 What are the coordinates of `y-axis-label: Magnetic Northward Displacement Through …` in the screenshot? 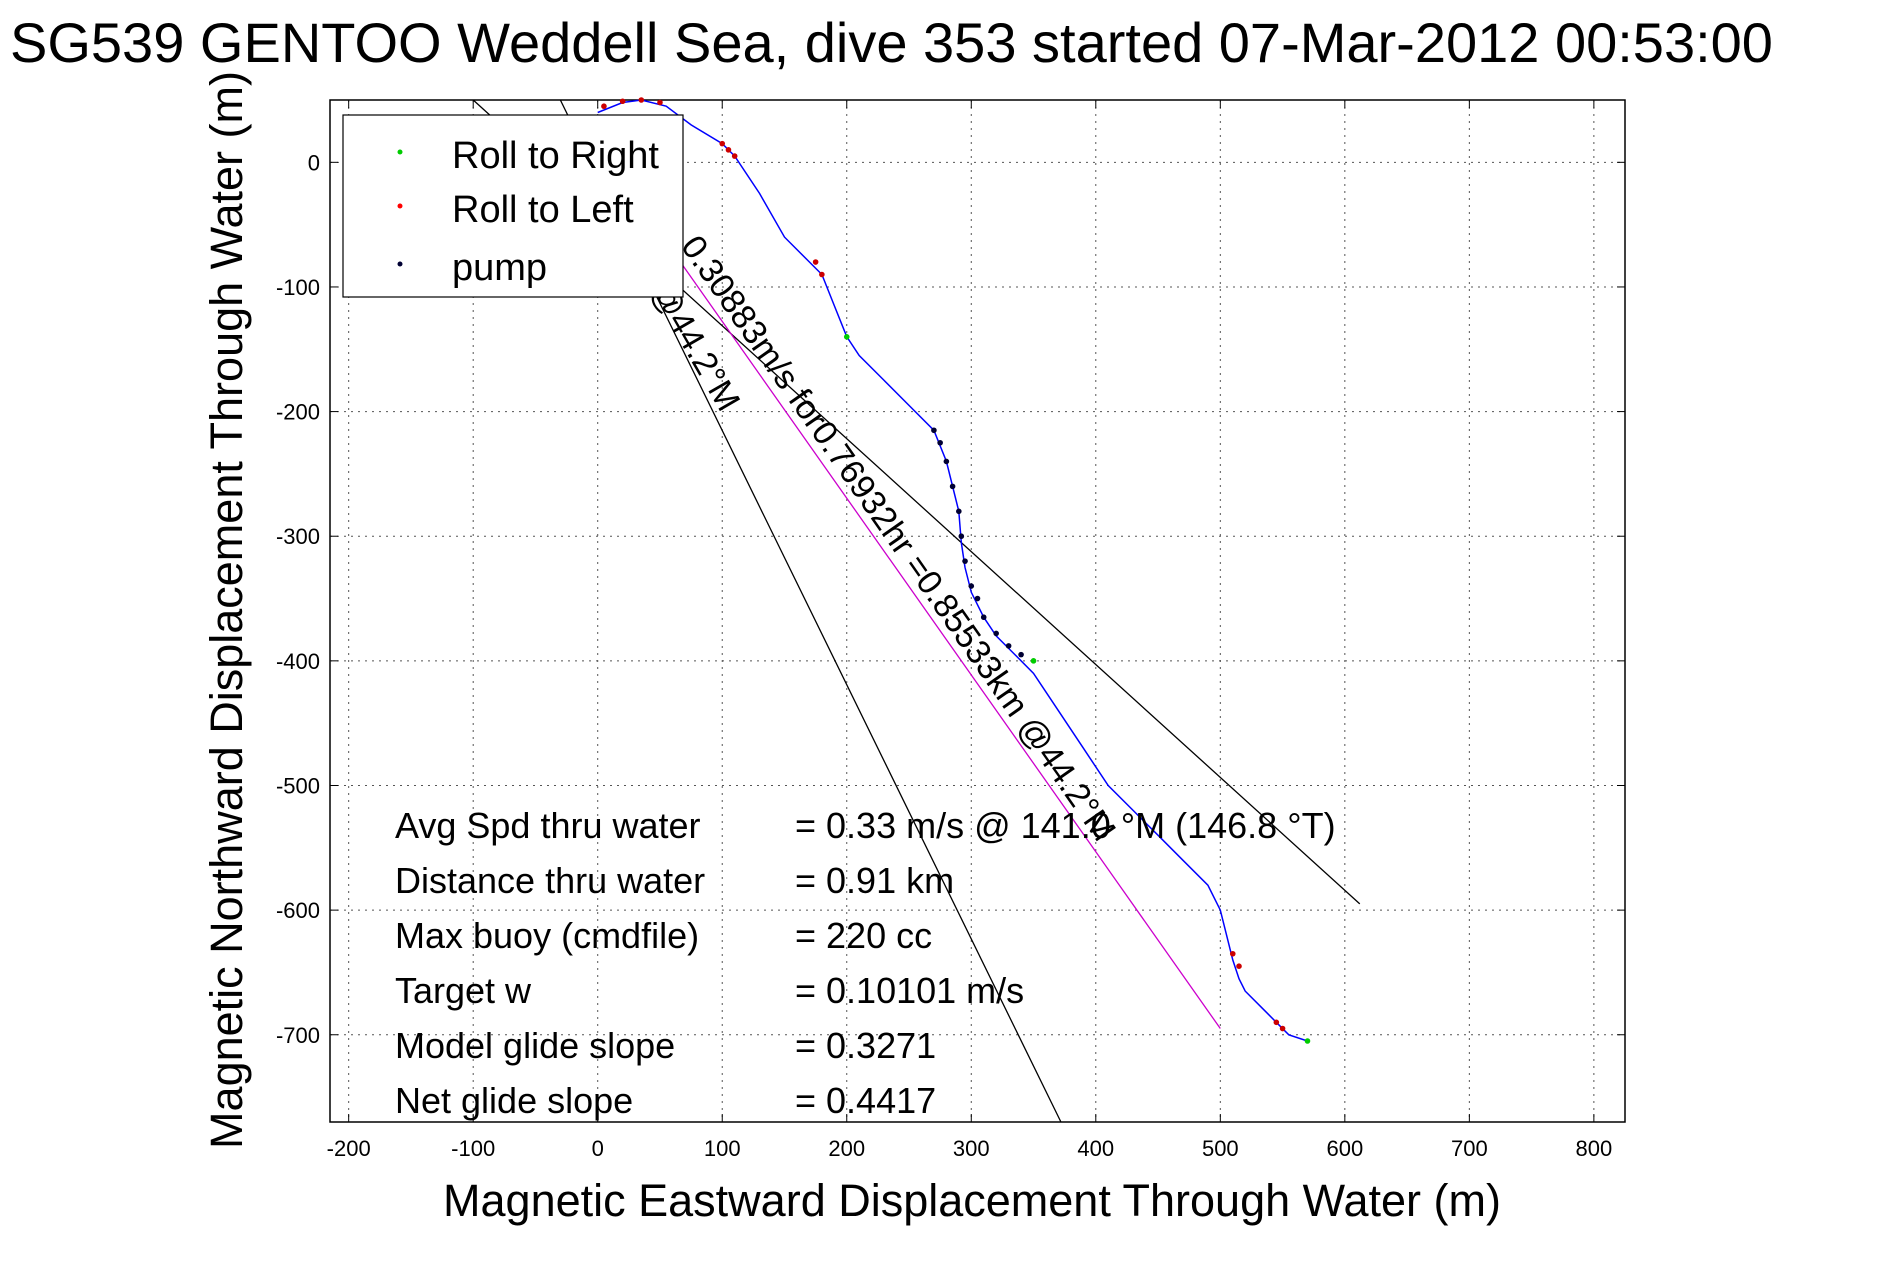 It's located at (226, 610).